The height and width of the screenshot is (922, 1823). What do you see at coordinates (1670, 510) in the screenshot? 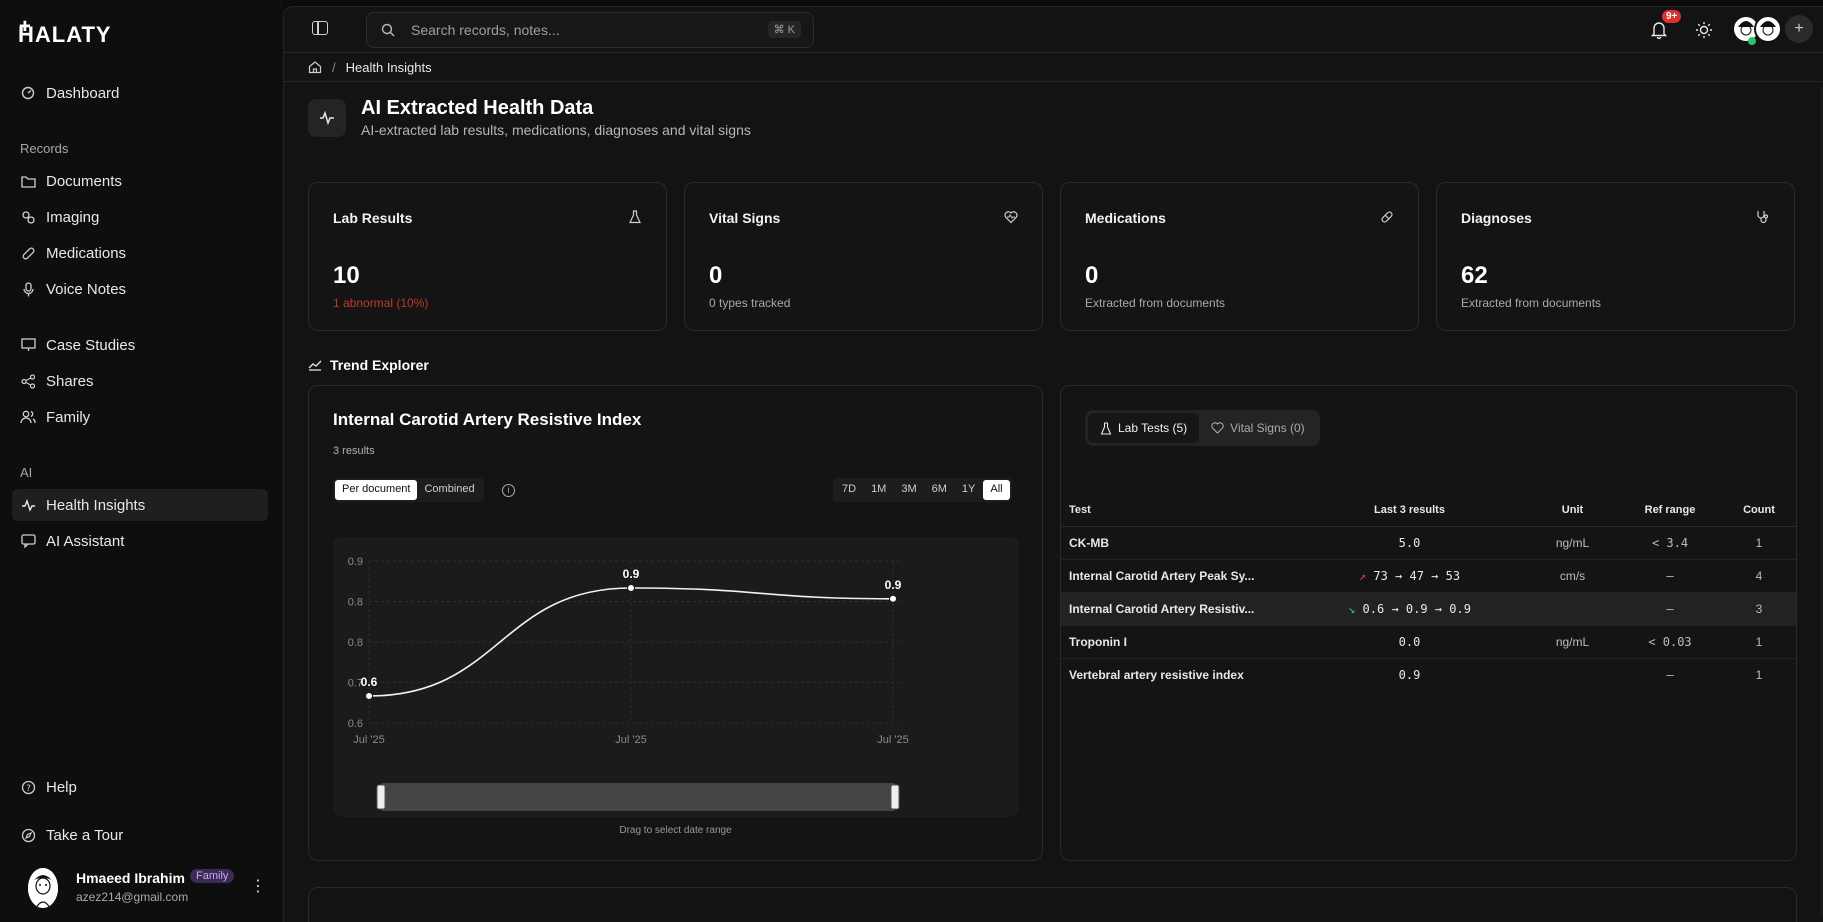
I see `col-ref-range: Ref range` at bounding box center [1670, 510].